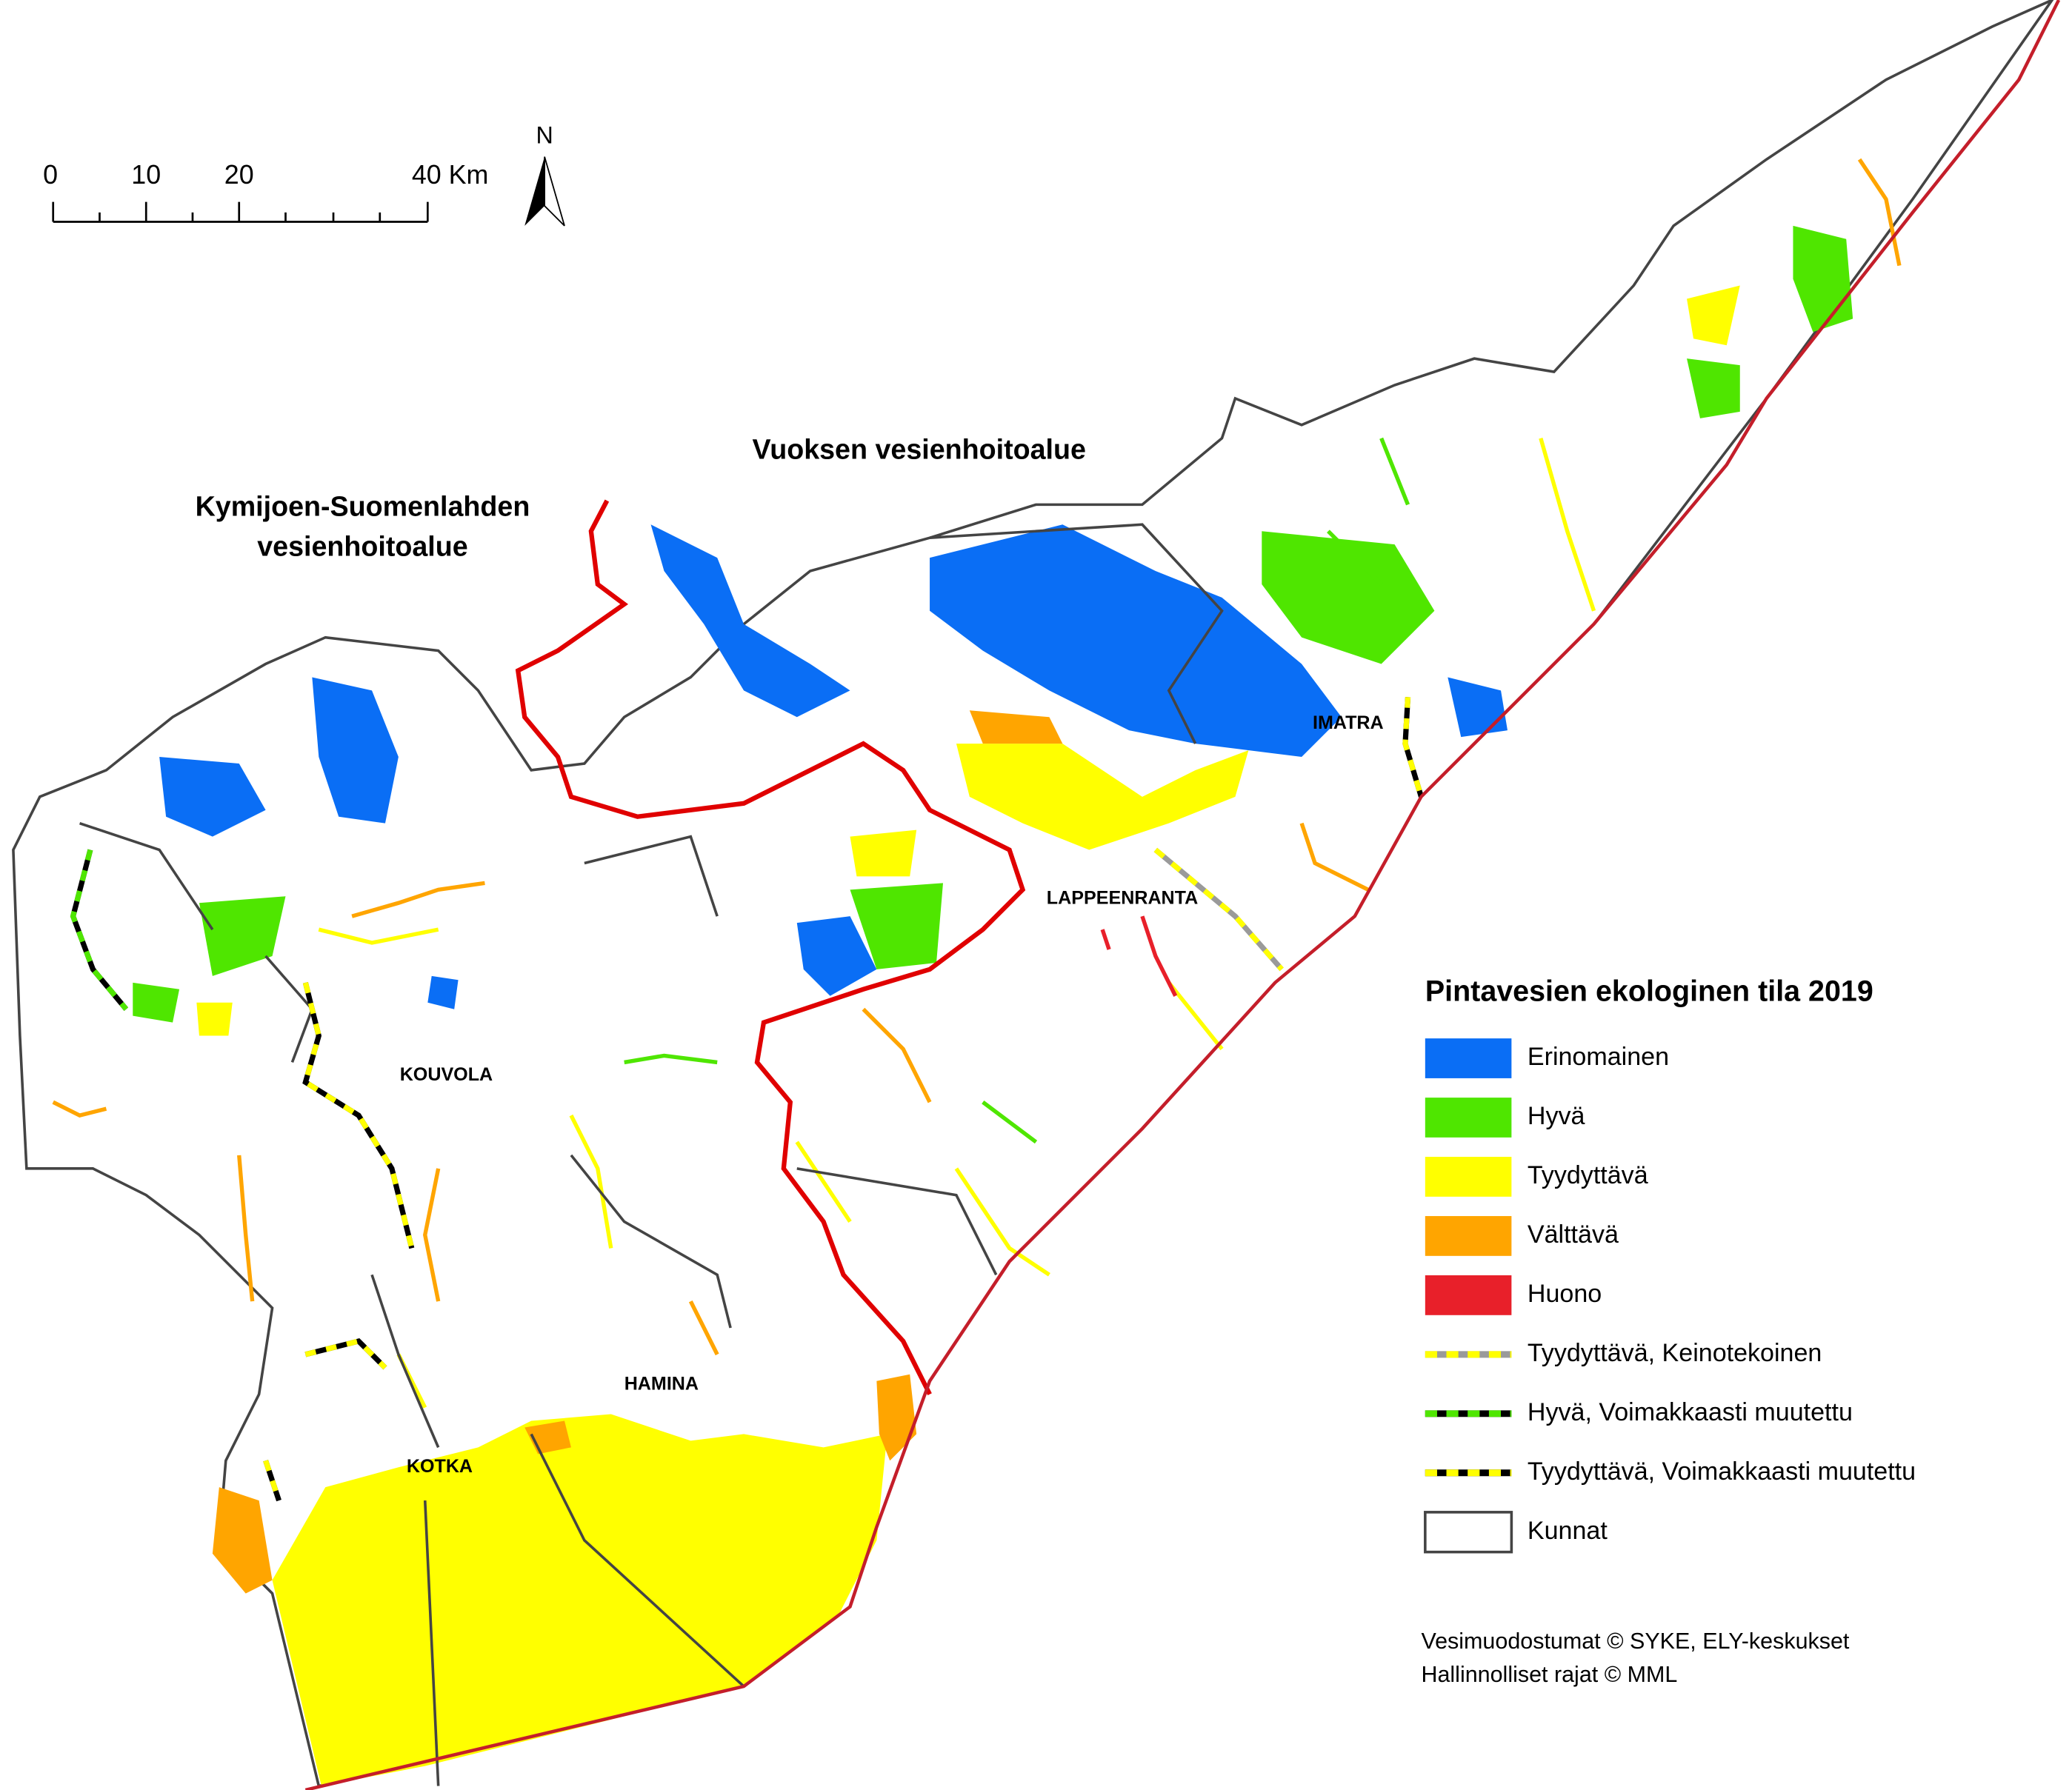 The image size is (2072, 1790). I want to click on legend-label: Välttävä, so click(1573, 1234).